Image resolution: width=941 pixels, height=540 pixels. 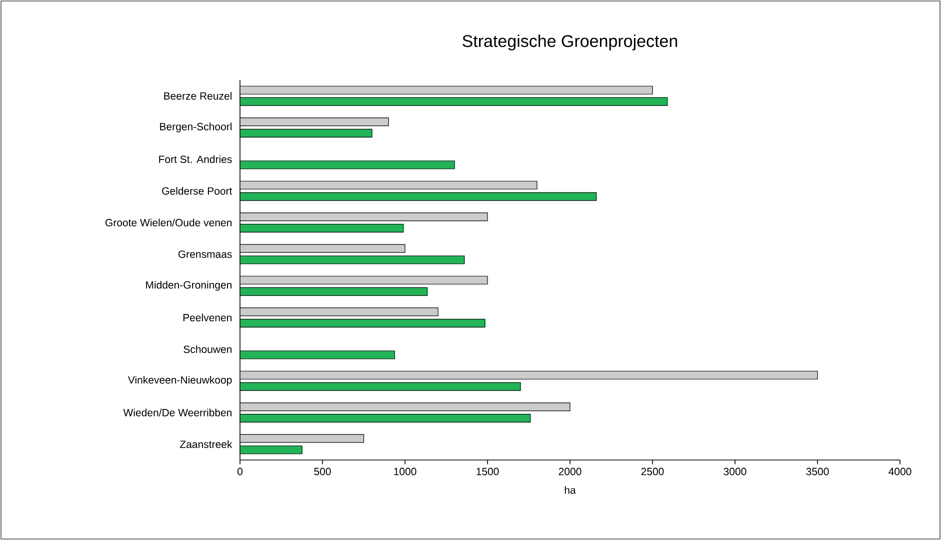 I want to click on x-tick-label: 500, so click(x=322, y=472).